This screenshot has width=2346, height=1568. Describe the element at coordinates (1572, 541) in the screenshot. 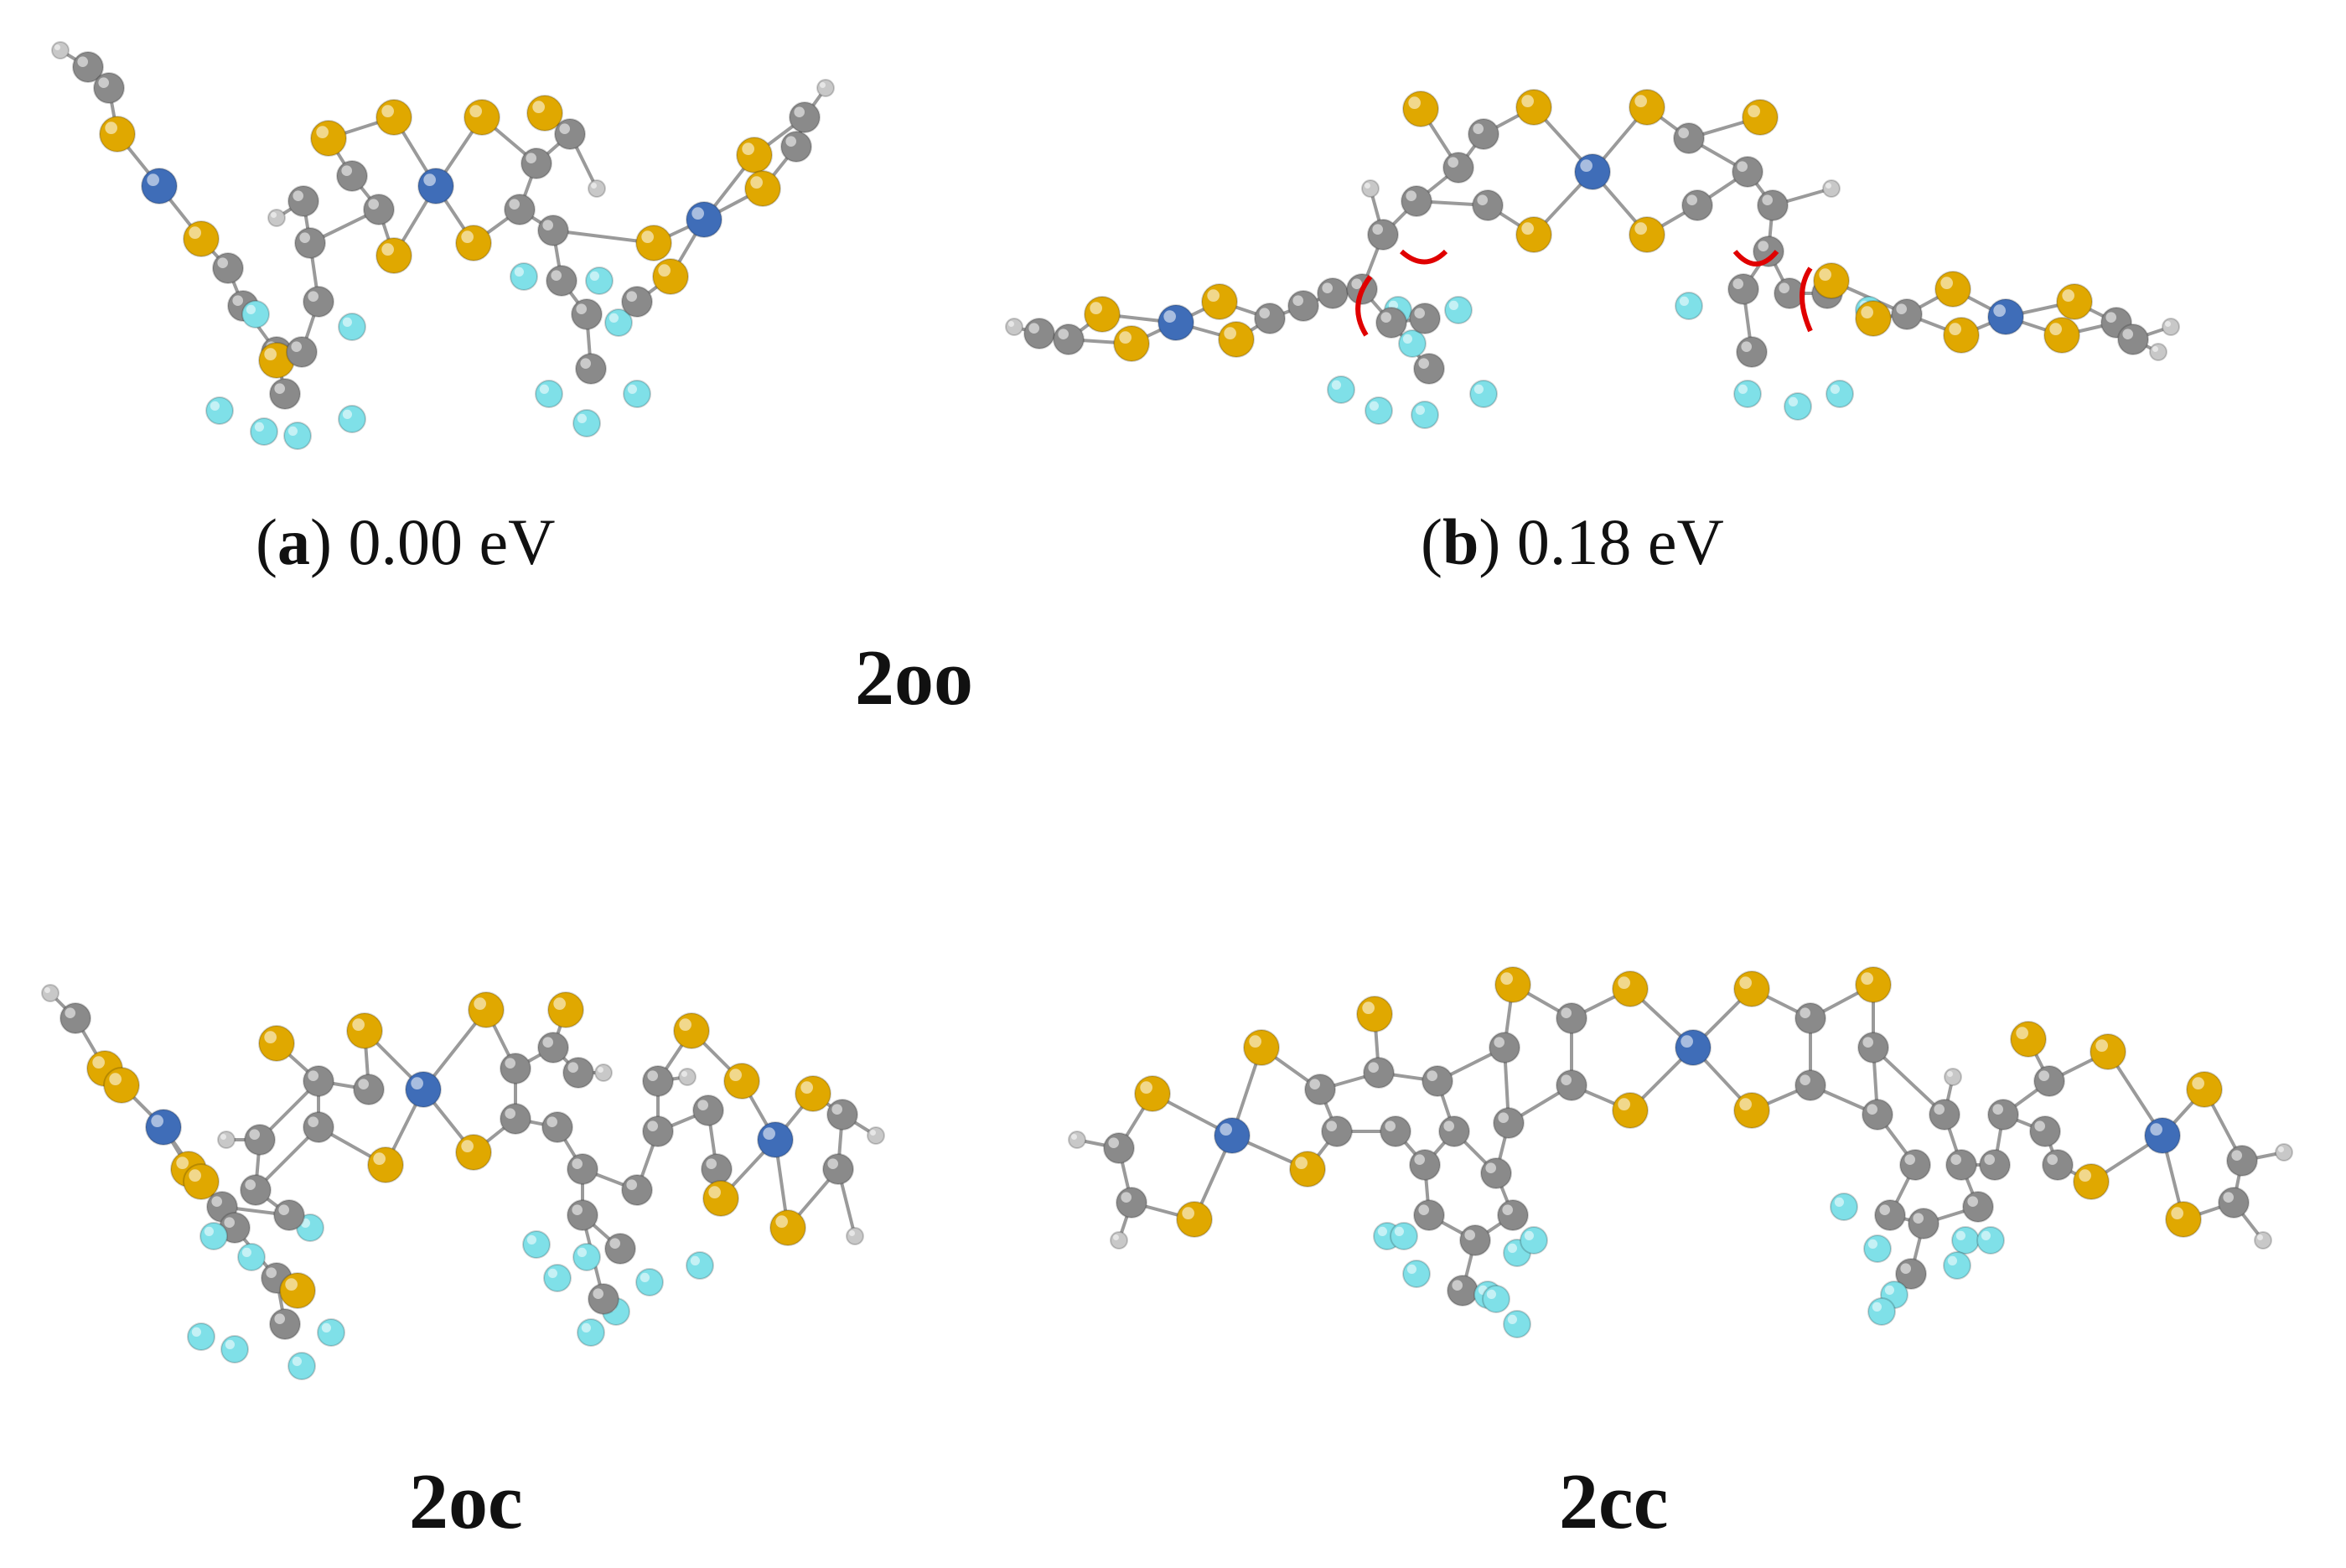

I see `caption-b: (b) 0.18 eV` at that location.